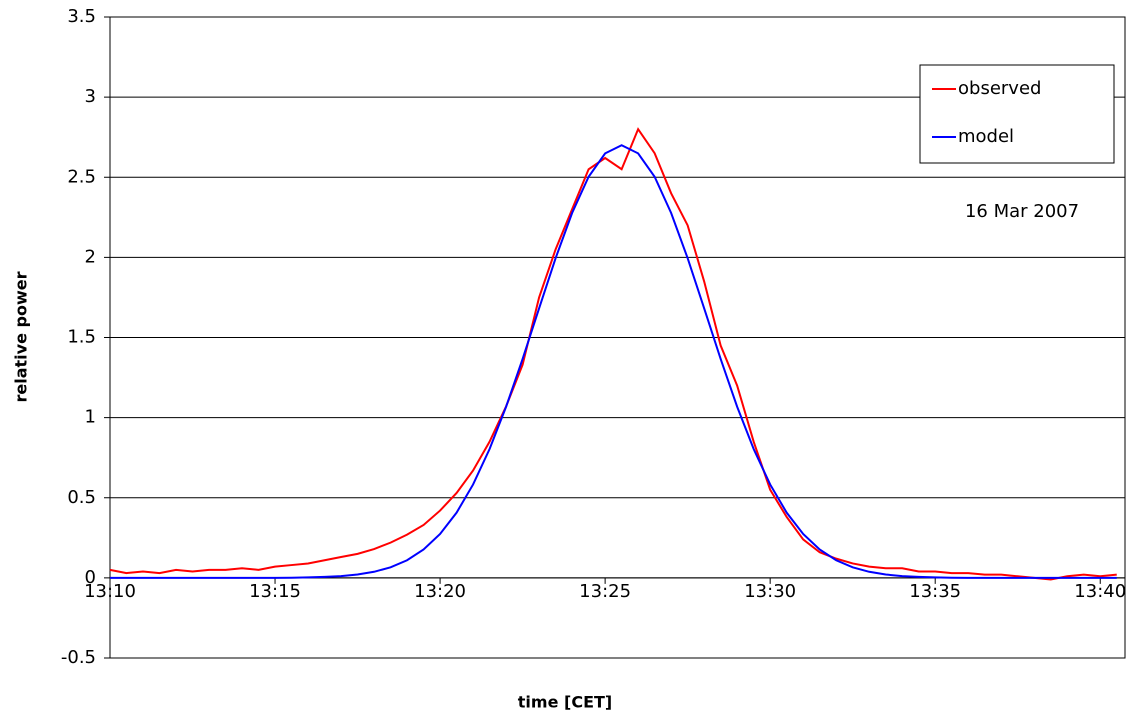 Image resolution: width=1144 pixels, height=716 pixels. Describe the element at coordinates (770, 591) in the screenshot. I see `x-tick-label: 13:30` at that location.